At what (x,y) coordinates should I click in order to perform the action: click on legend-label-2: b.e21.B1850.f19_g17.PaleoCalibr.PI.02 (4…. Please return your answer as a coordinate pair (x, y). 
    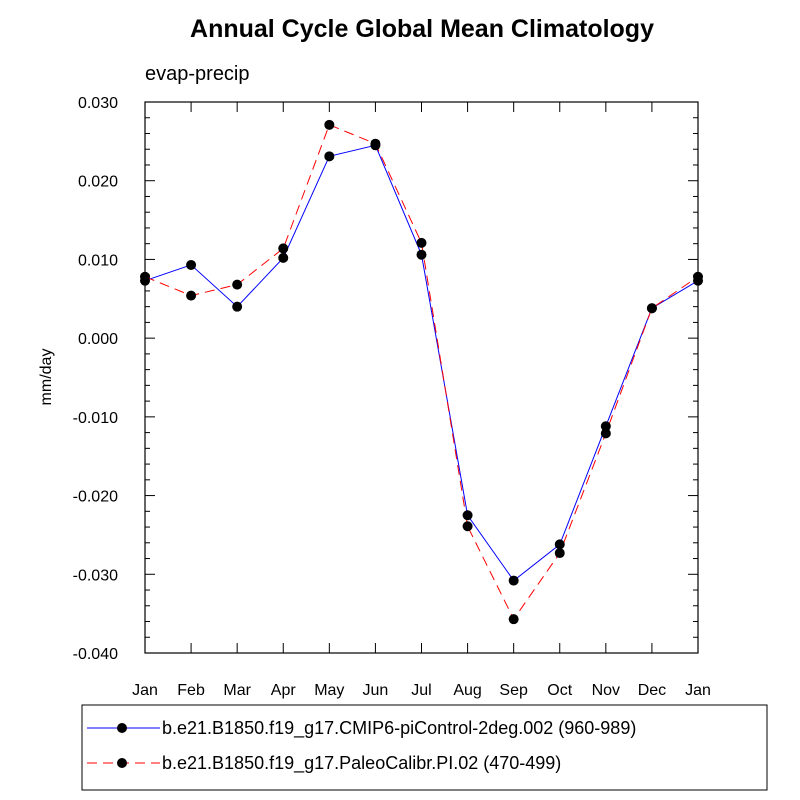
    Looking at the image, I should click on (361, 763).